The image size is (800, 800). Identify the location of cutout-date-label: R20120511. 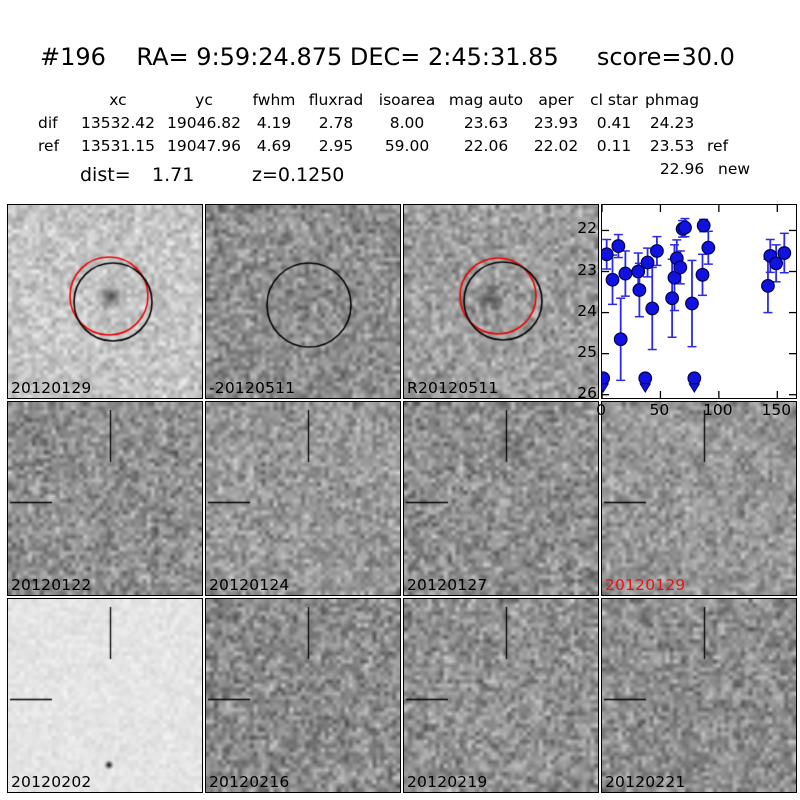
(453, 388).